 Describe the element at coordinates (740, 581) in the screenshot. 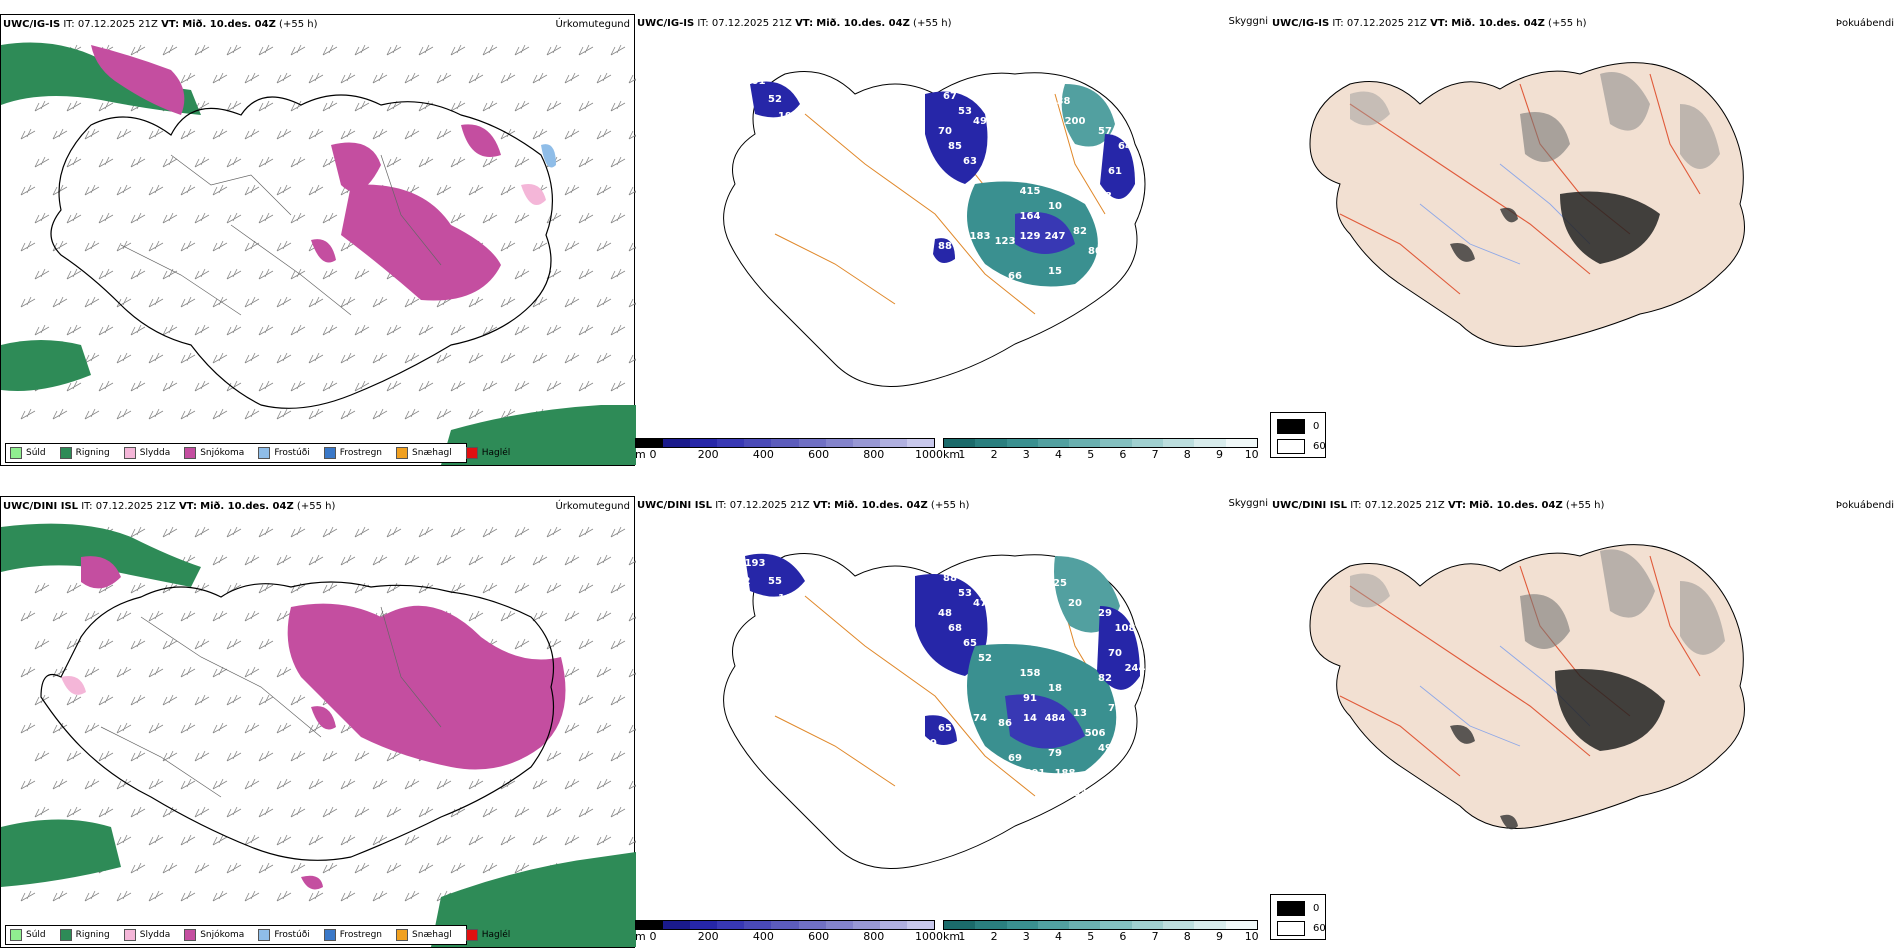

I see `cloud-height-label: 132` at that location.